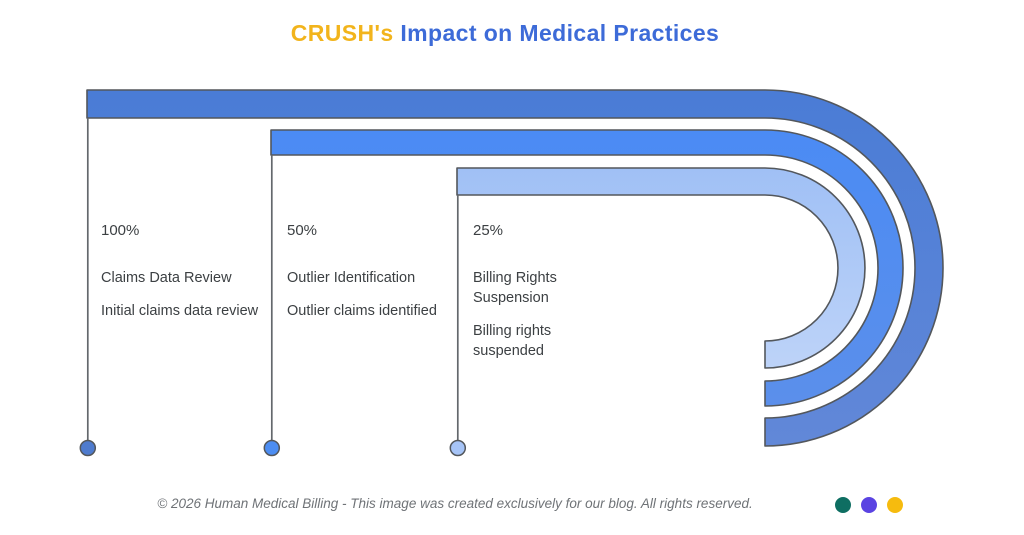  What do you see at coordinates (180, 311) in the screenshot?
I see `stage-description: Initial claims data review` at bounding box center [180, 311].